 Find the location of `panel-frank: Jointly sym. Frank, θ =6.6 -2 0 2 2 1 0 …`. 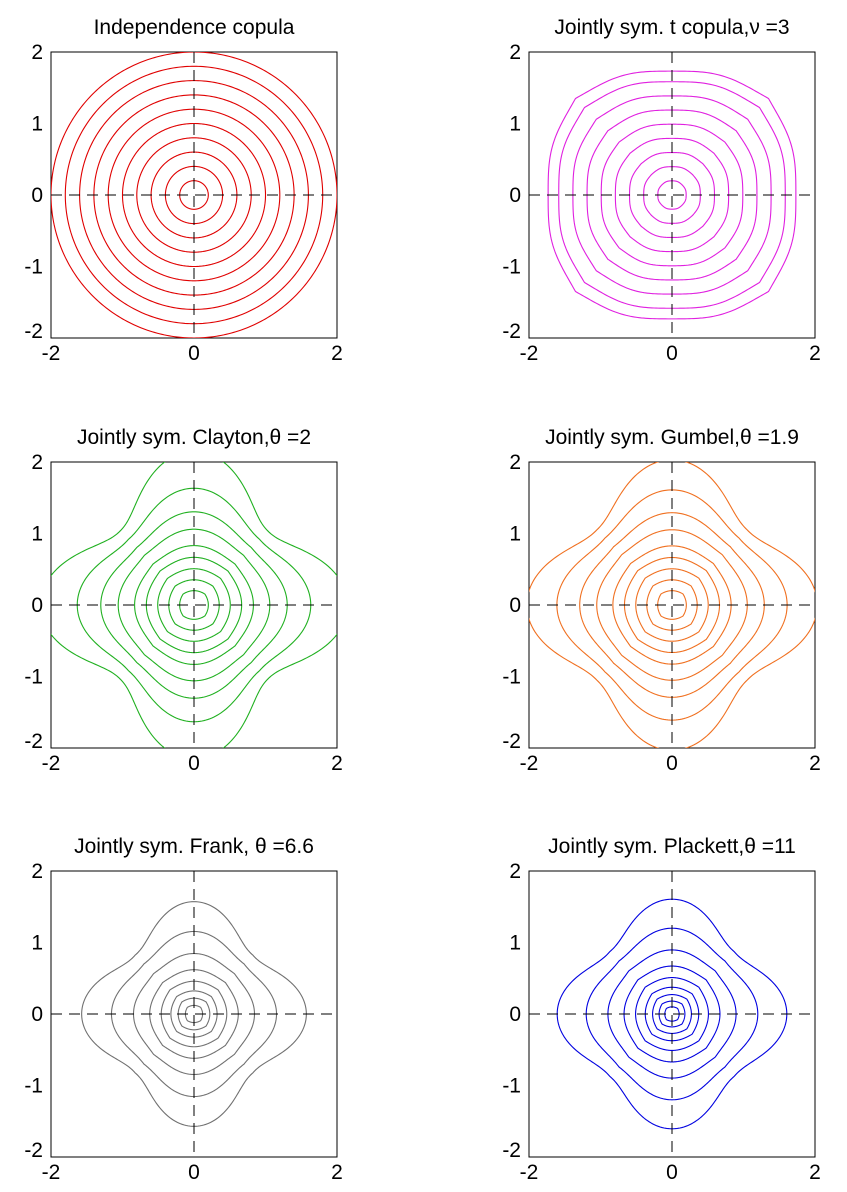

panel-frank: Jointly sym. Frank, θ =6.6 -2 0 2 2 1 0 … is located at coordinates (183, 1009).